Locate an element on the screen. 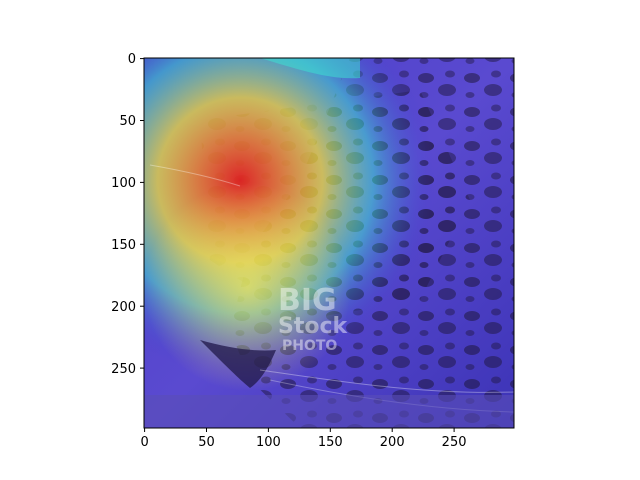  y-tick-label-0: 0 is located at coordinates (132, 59).